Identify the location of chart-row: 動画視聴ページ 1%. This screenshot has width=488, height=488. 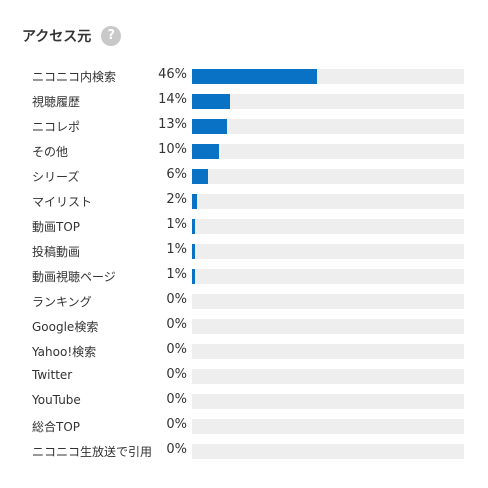
(244, 276).